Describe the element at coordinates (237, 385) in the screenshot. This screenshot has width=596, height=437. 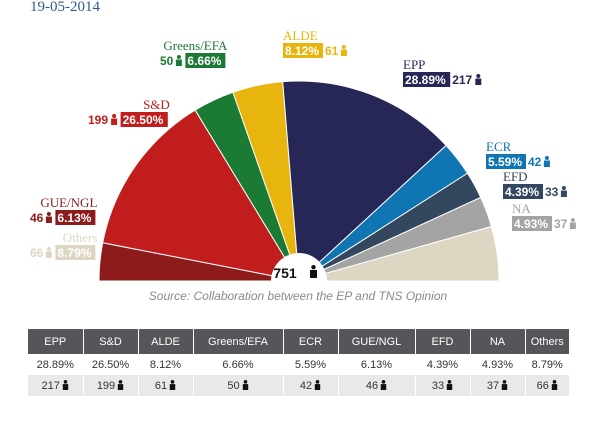
I see `table-cell-seats: 50` at that location.